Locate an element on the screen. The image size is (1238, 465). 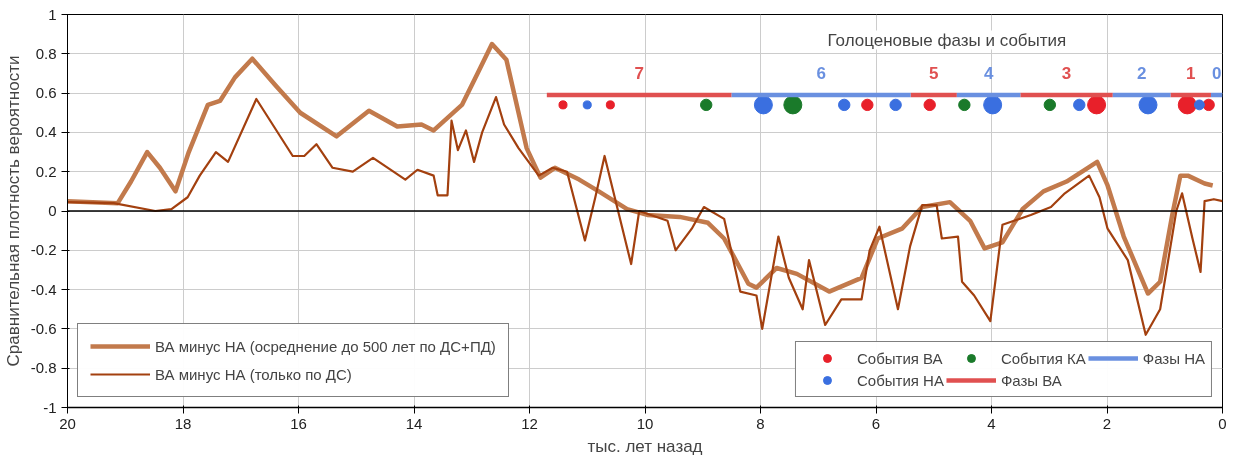
x-tick-label: 20 is located at coordinates (67, 423).